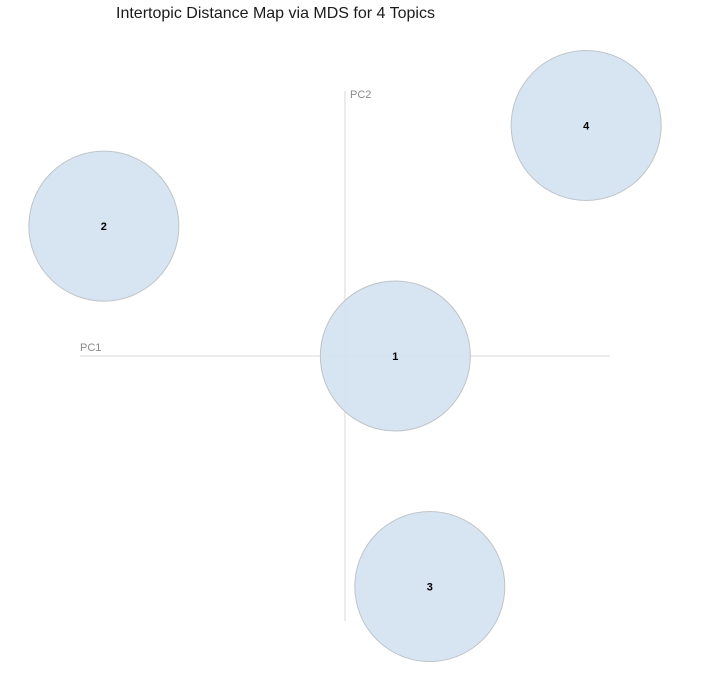 The height and width of the screenshot is (682, 707). What do you see at coordinates (360, 95) in the screenshot?
I see `pc2-axis-label: PC2` at bounding box center [360, 95].